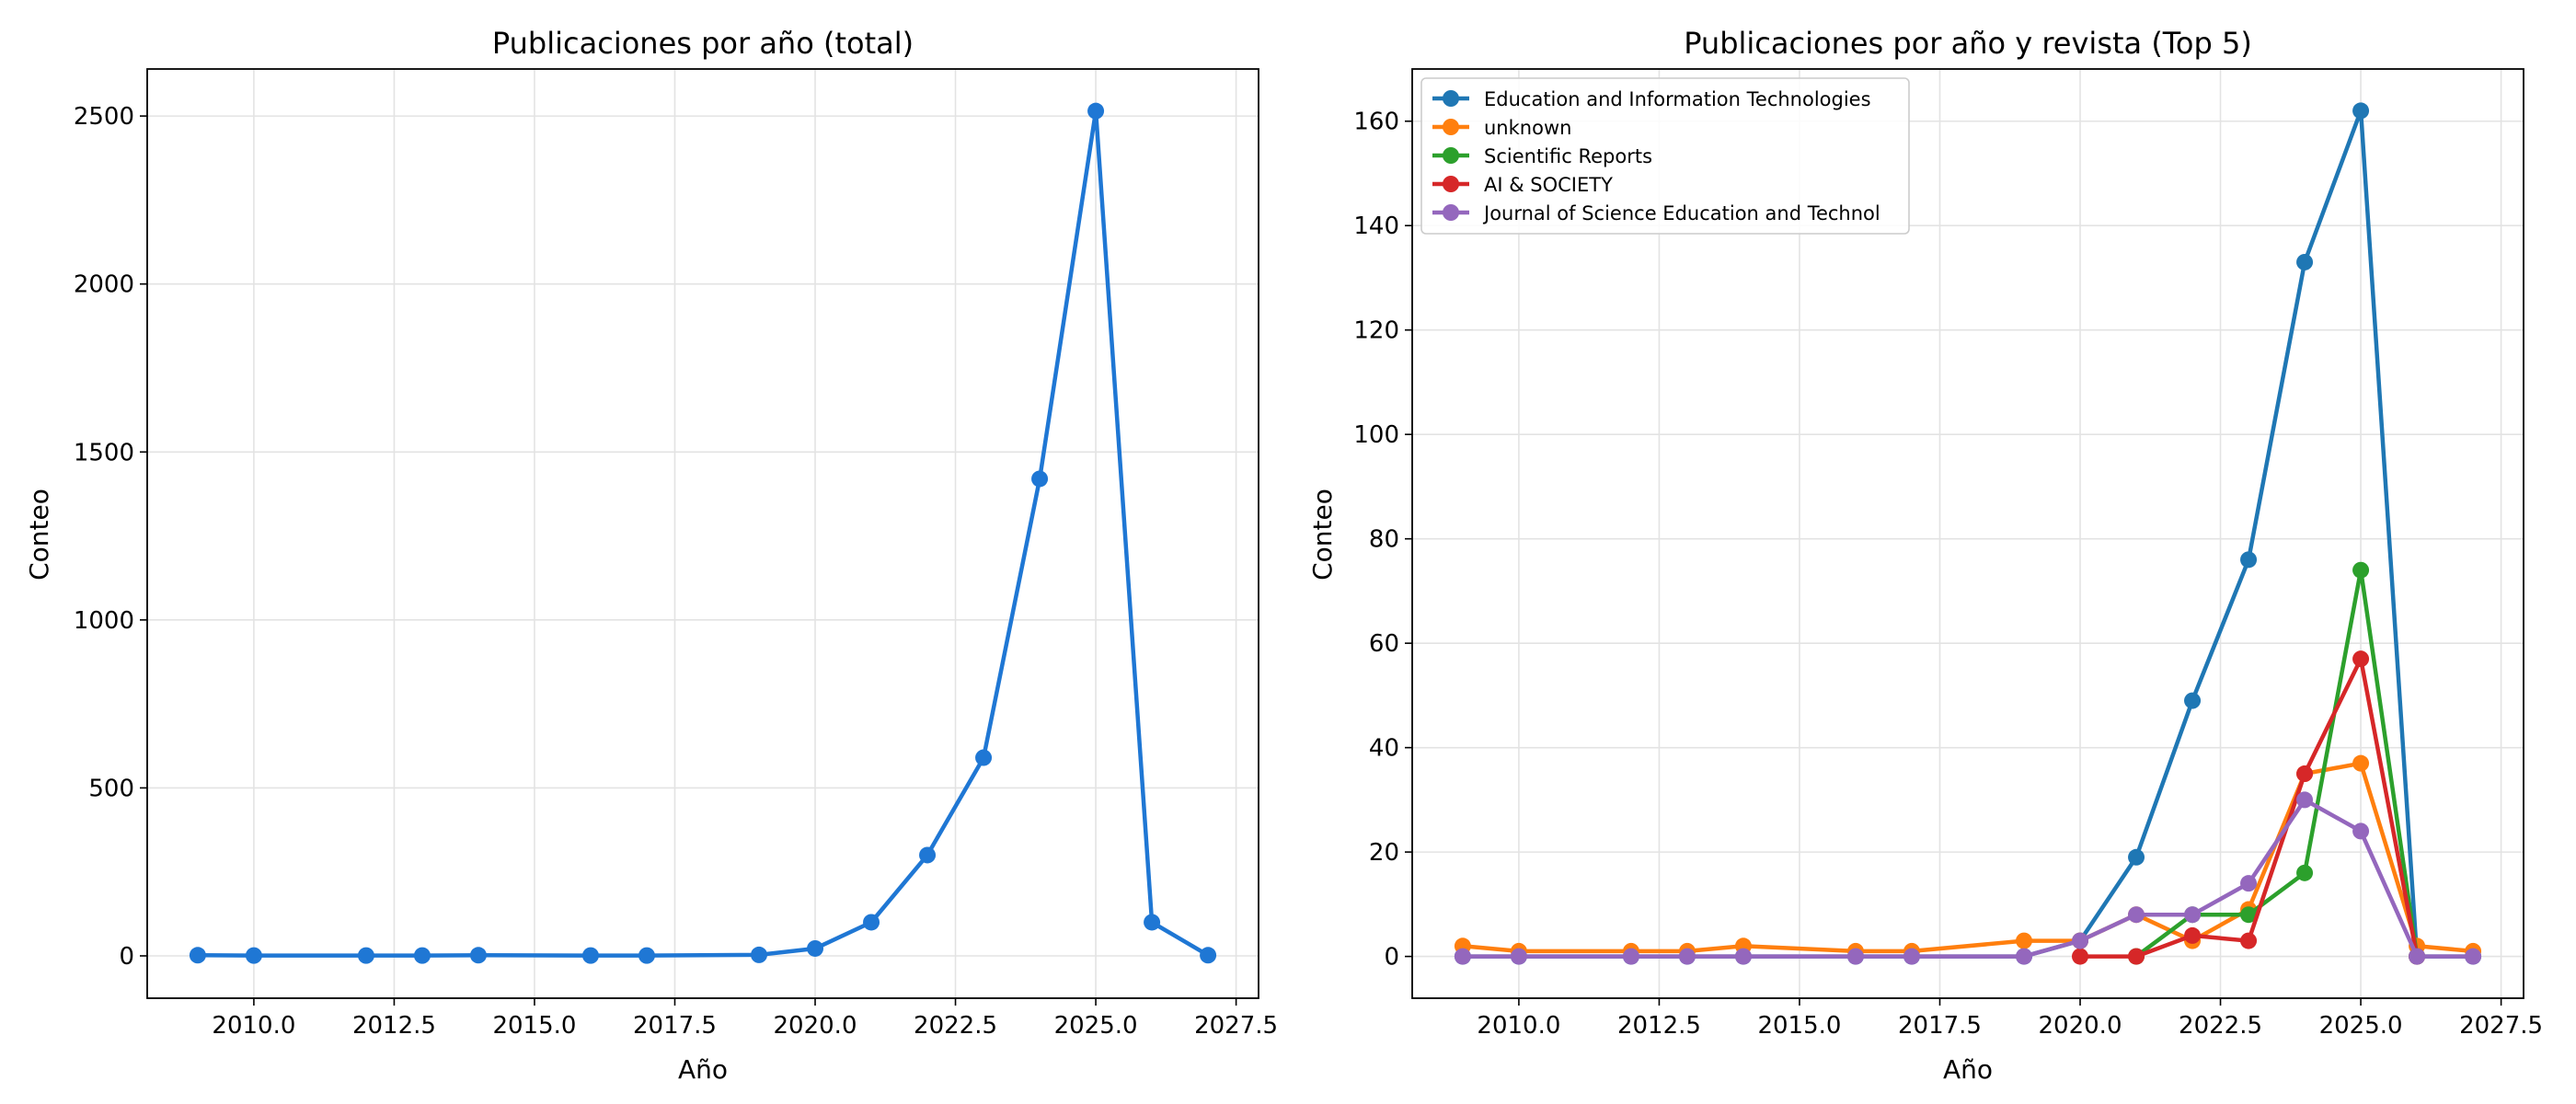 This screenshot has width=2576, height=1104. I want to click on legend-item: Journal of Science Education and Technol, so click(1656, 213).